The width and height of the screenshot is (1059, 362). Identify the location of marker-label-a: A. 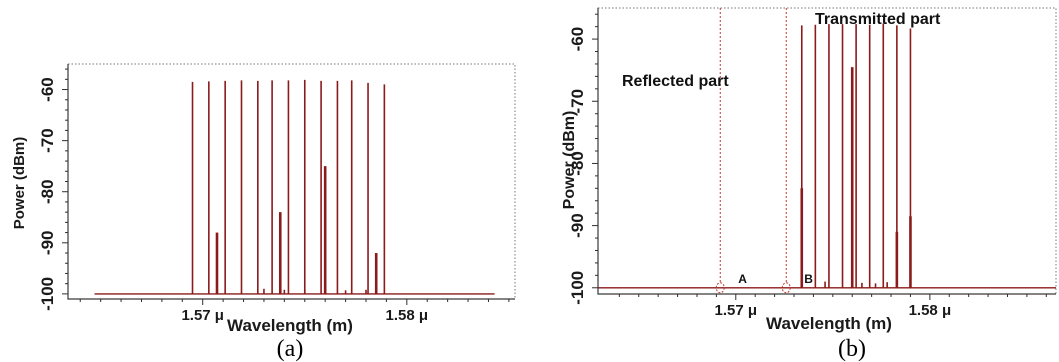
(742, 279).